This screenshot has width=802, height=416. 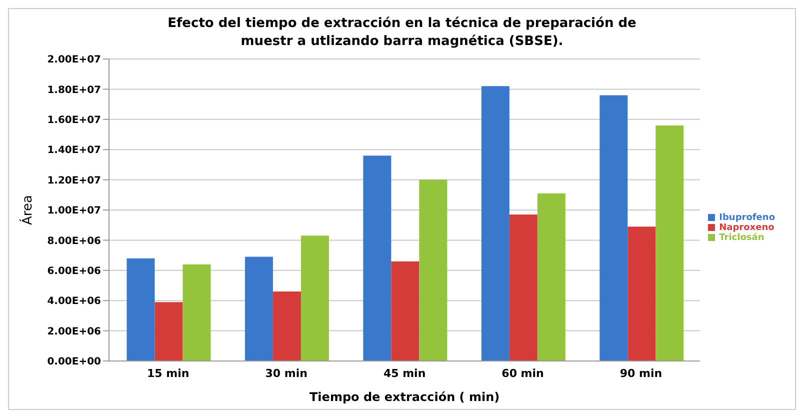 What do you see at coordinates (405, 397) in the screenshot?
I see `x-axis-title: Tiempo de extracción ( min)` at bounding box center [405, 397].